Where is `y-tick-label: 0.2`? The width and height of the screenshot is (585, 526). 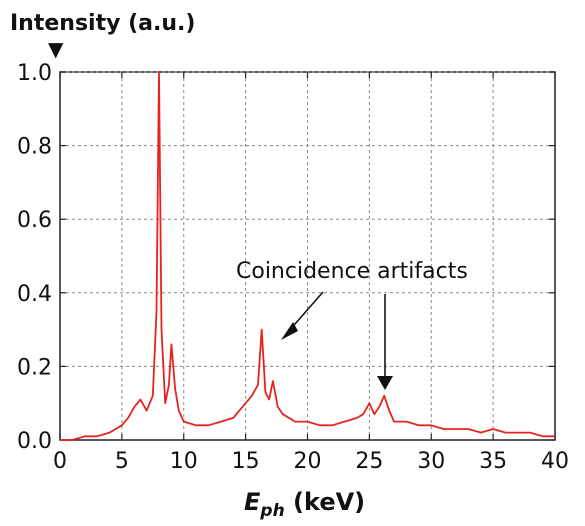 y-tick-label: 0.2 is located at coordinates (34, 367).